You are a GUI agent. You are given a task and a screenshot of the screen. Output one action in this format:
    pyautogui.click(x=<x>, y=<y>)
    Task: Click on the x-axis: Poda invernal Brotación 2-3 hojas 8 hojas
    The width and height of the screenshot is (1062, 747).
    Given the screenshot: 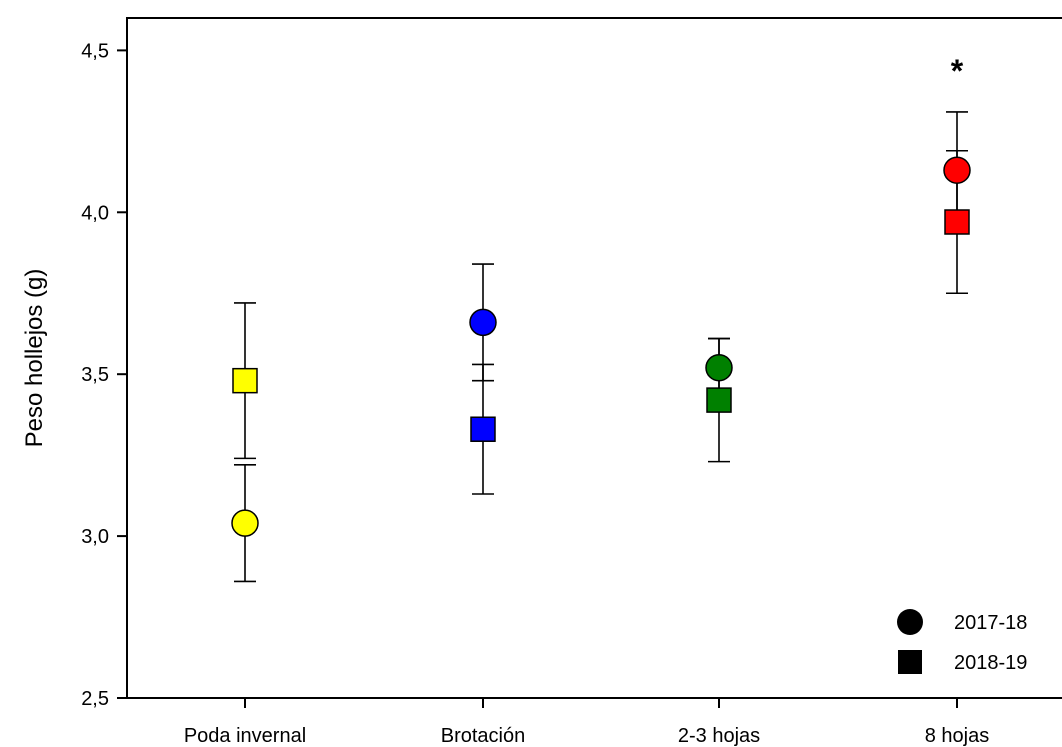 What is the action you would take?
    pyautogui.click(x=586, y=722)
    